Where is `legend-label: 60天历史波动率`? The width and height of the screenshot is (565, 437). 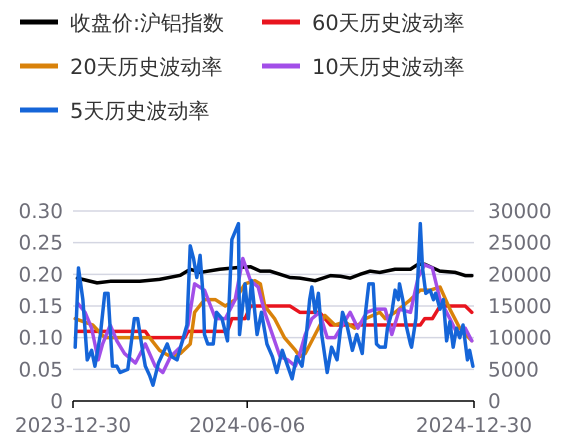 legend-label: 60天历史波动率 is located at coordinates (388, 23).